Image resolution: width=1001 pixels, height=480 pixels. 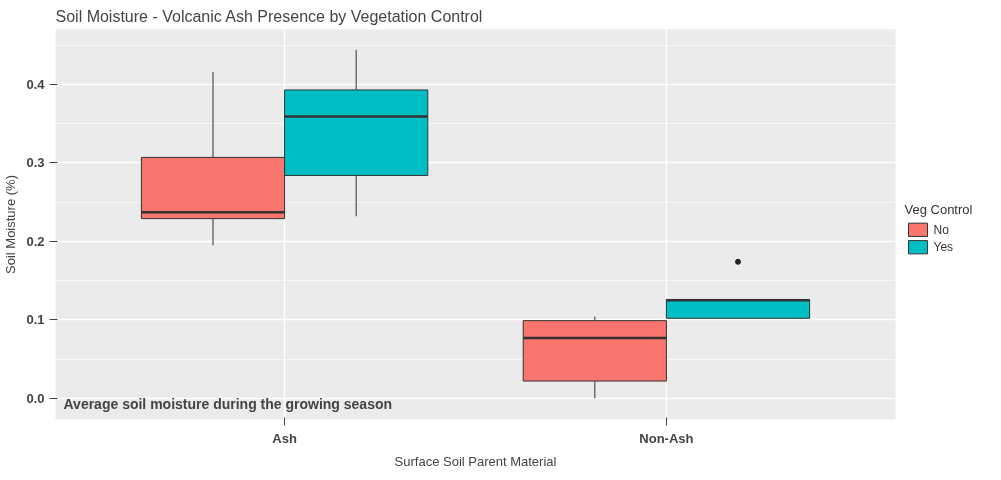 I want to click on legend-title: Veg Control, so click(x=938, y=210).